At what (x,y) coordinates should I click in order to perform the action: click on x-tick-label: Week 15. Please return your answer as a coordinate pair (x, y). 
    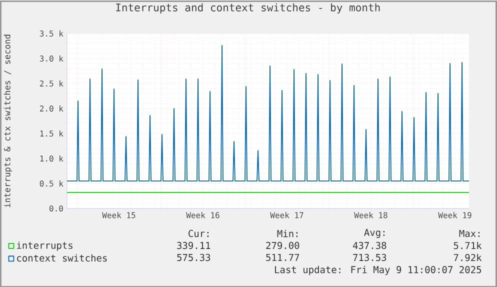
    Looking at the image, I should click on (119, 215).